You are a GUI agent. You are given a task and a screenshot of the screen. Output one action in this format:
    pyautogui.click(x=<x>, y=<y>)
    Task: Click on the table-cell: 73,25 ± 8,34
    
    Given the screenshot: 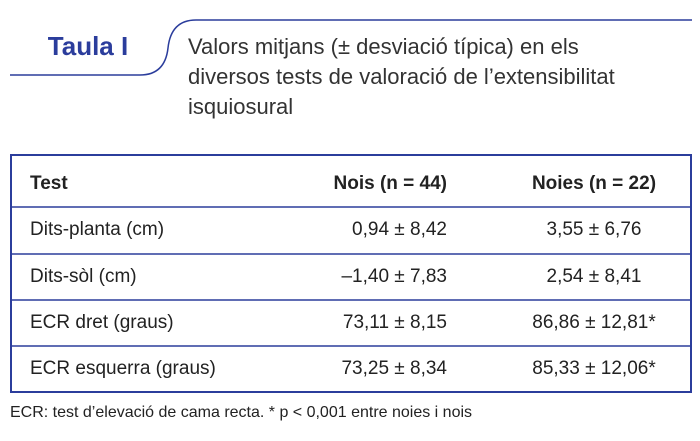 What is the action you would take?
    pyautogui.click(x=394, y=368)
    